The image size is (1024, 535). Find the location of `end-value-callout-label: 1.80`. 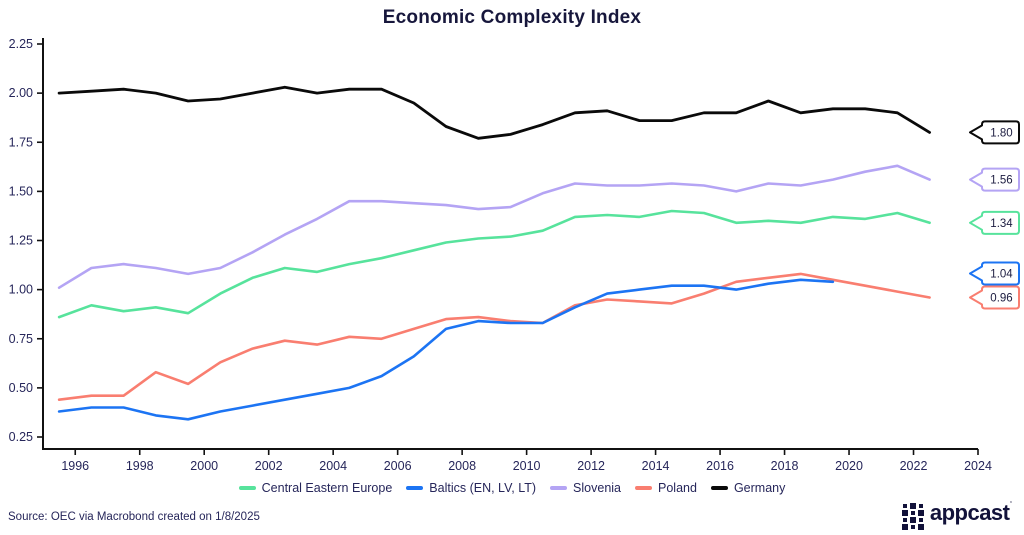

end-value-callout-label: 1.80 is located at coordinates (1001, 133).